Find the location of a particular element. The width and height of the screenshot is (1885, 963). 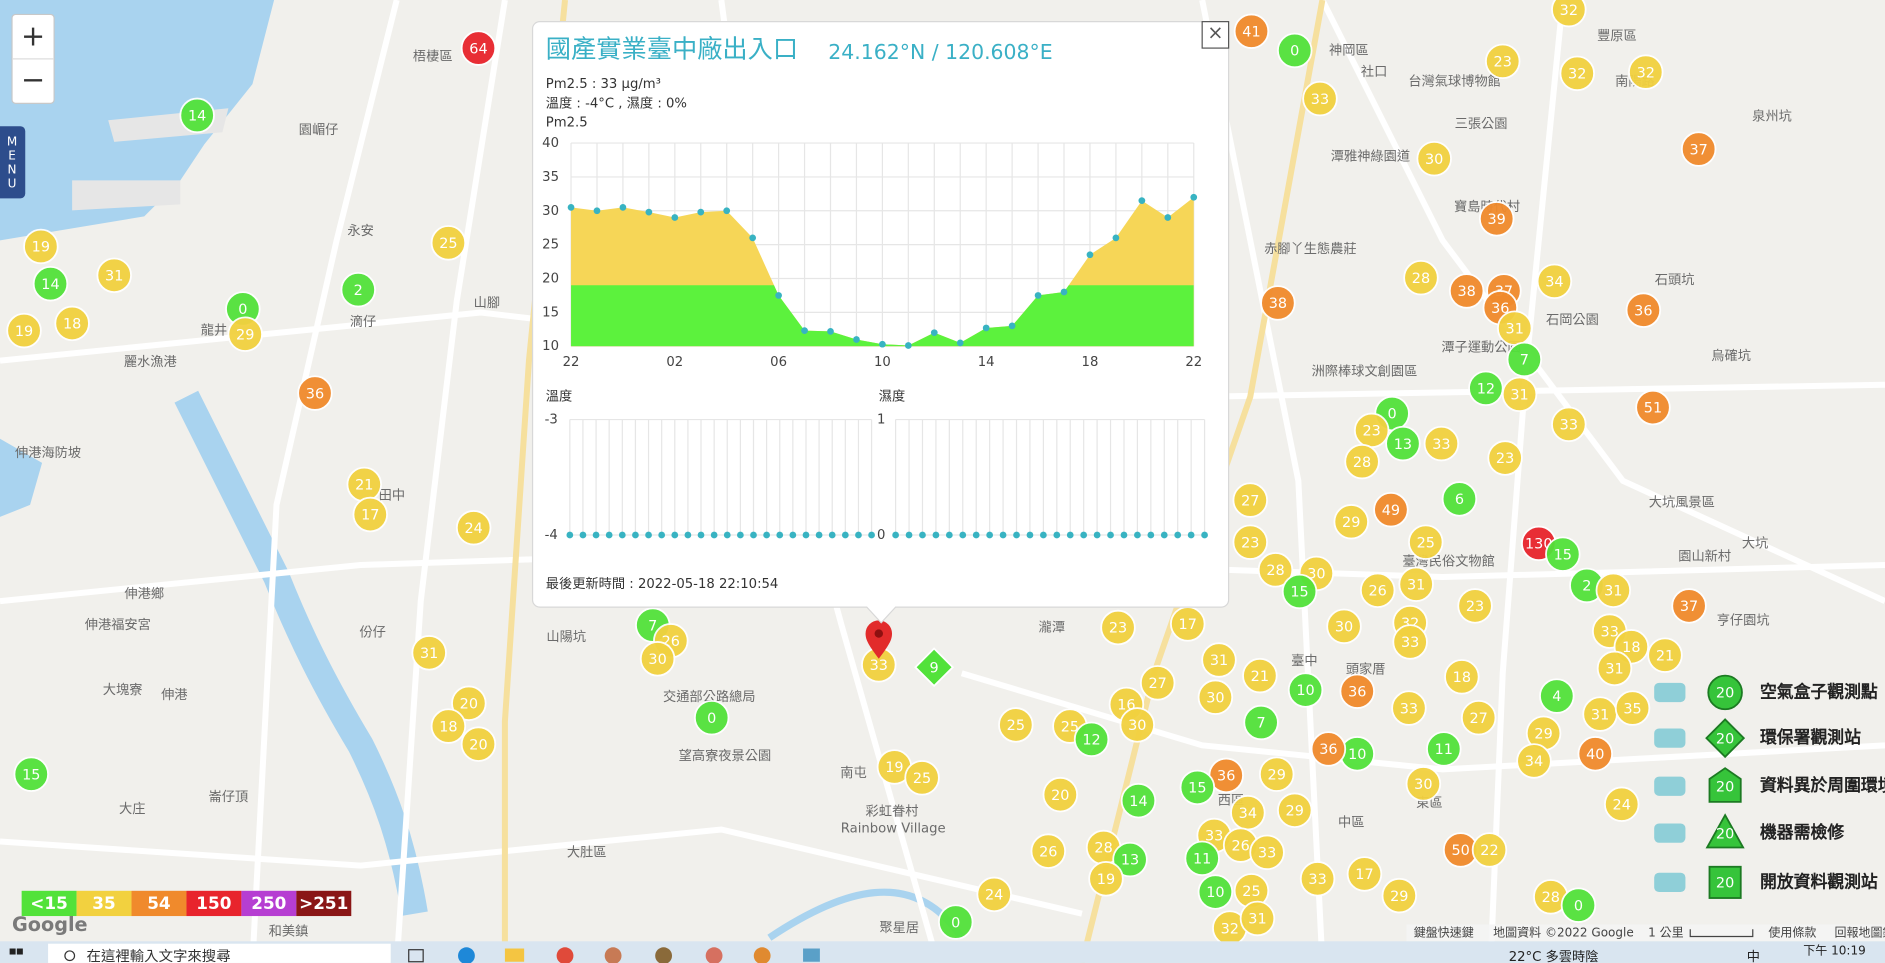

marker-value: 17 is located at coordinates (1188, 625).